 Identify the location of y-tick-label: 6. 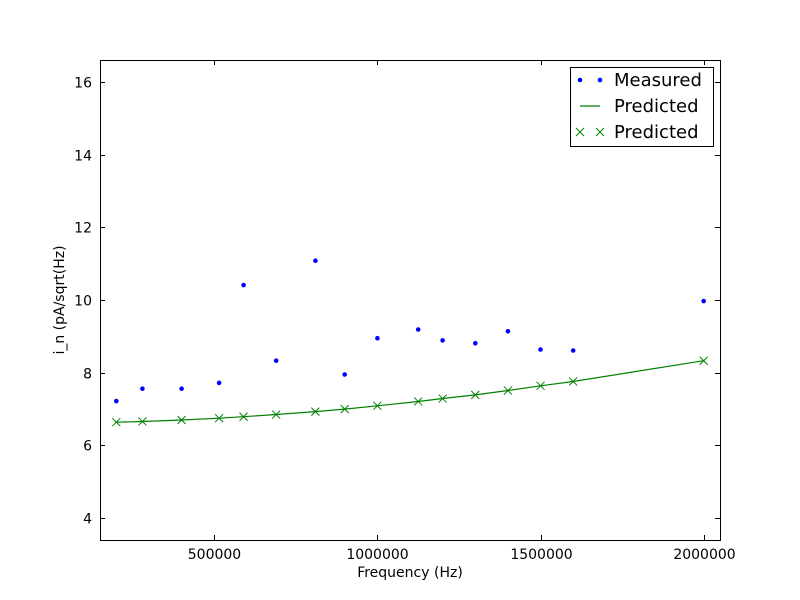
(87, 447).